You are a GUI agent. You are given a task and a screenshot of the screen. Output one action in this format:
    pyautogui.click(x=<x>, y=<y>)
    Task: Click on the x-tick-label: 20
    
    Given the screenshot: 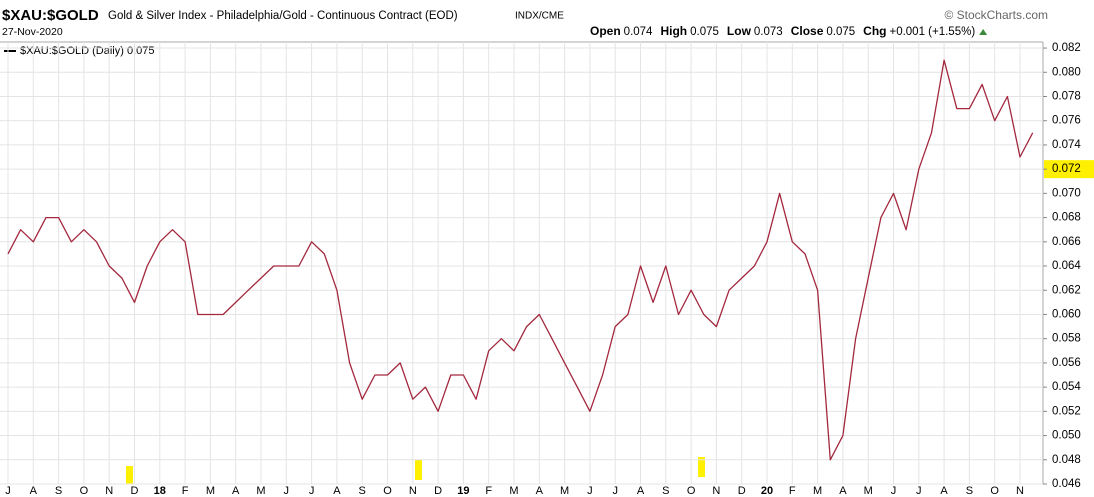 What is the action you would take?
    pyautogui.click(x=767, y=491)
    